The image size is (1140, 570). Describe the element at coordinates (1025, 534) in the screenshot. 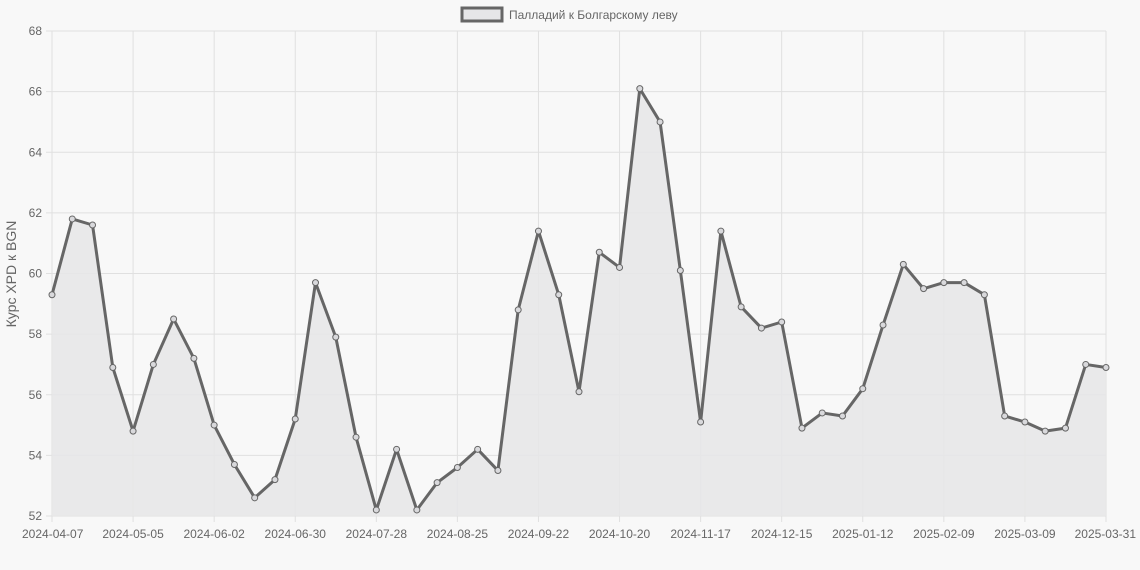

I see `x-tick-label: 2025-03-09` at that location.